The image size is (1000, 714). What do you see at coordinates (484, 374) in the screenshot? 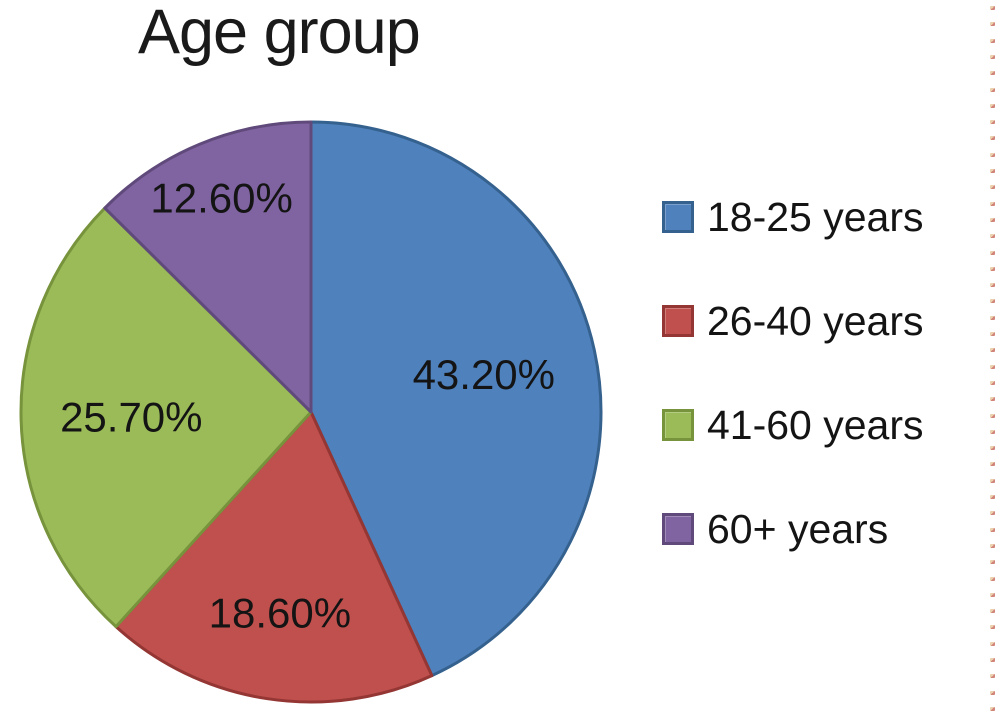
I see `data-label-18-25-years: 43.20%` at bounding box center [484, 374].